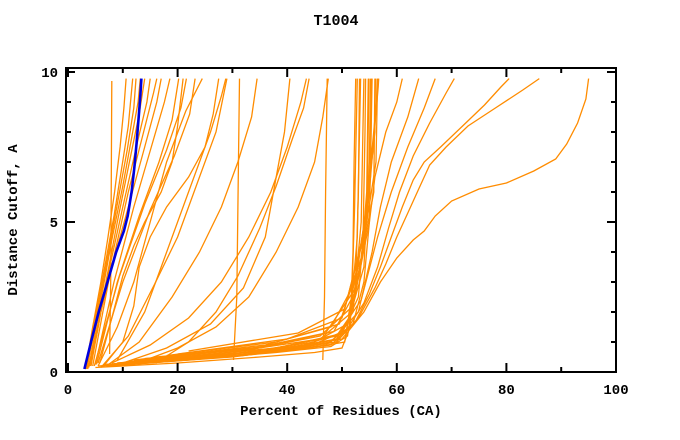 The image size is (680, 440). I want to click on y-tick-label: 0, so click(54, 374).